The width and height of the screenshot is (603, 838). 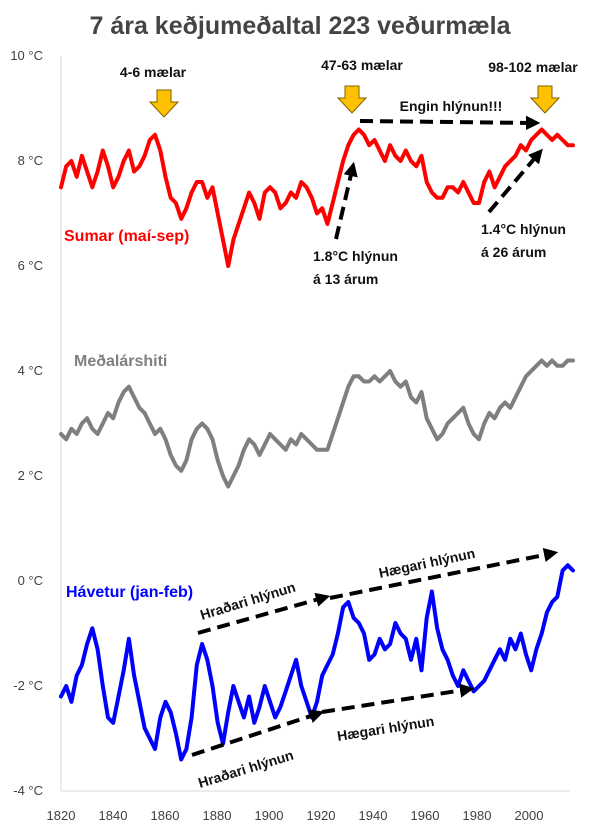 What do you see at coordinates (451, 106) in the screenshot?
I see `no-warming-label: Engin hlýnun!!!` at bounding box center [451, 106].